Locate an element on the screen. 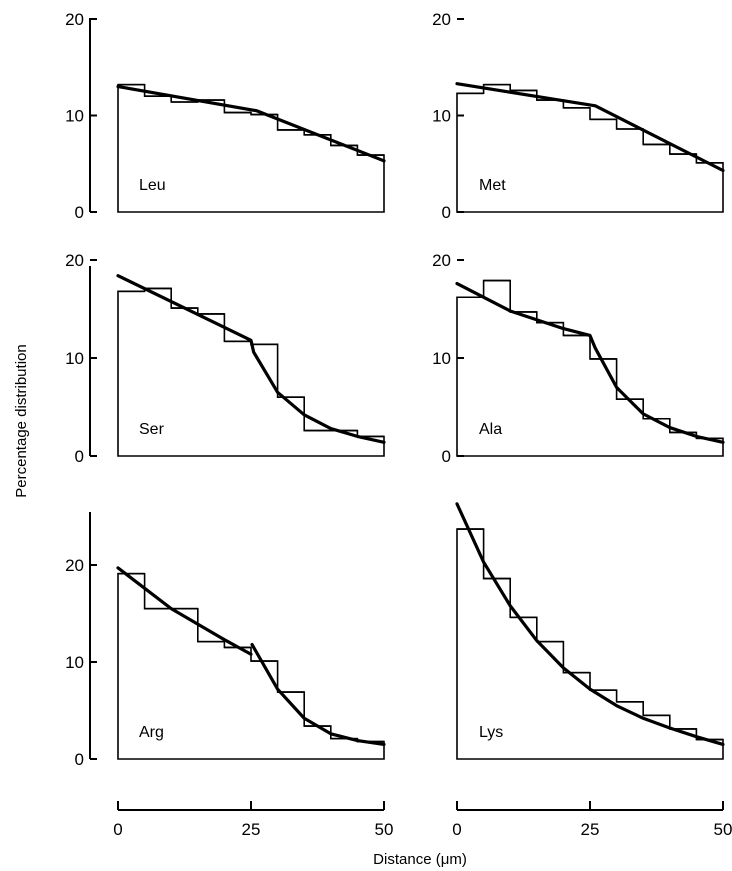  panel-ala: Ala 0 10 20 is located at coordinates (578, 358).